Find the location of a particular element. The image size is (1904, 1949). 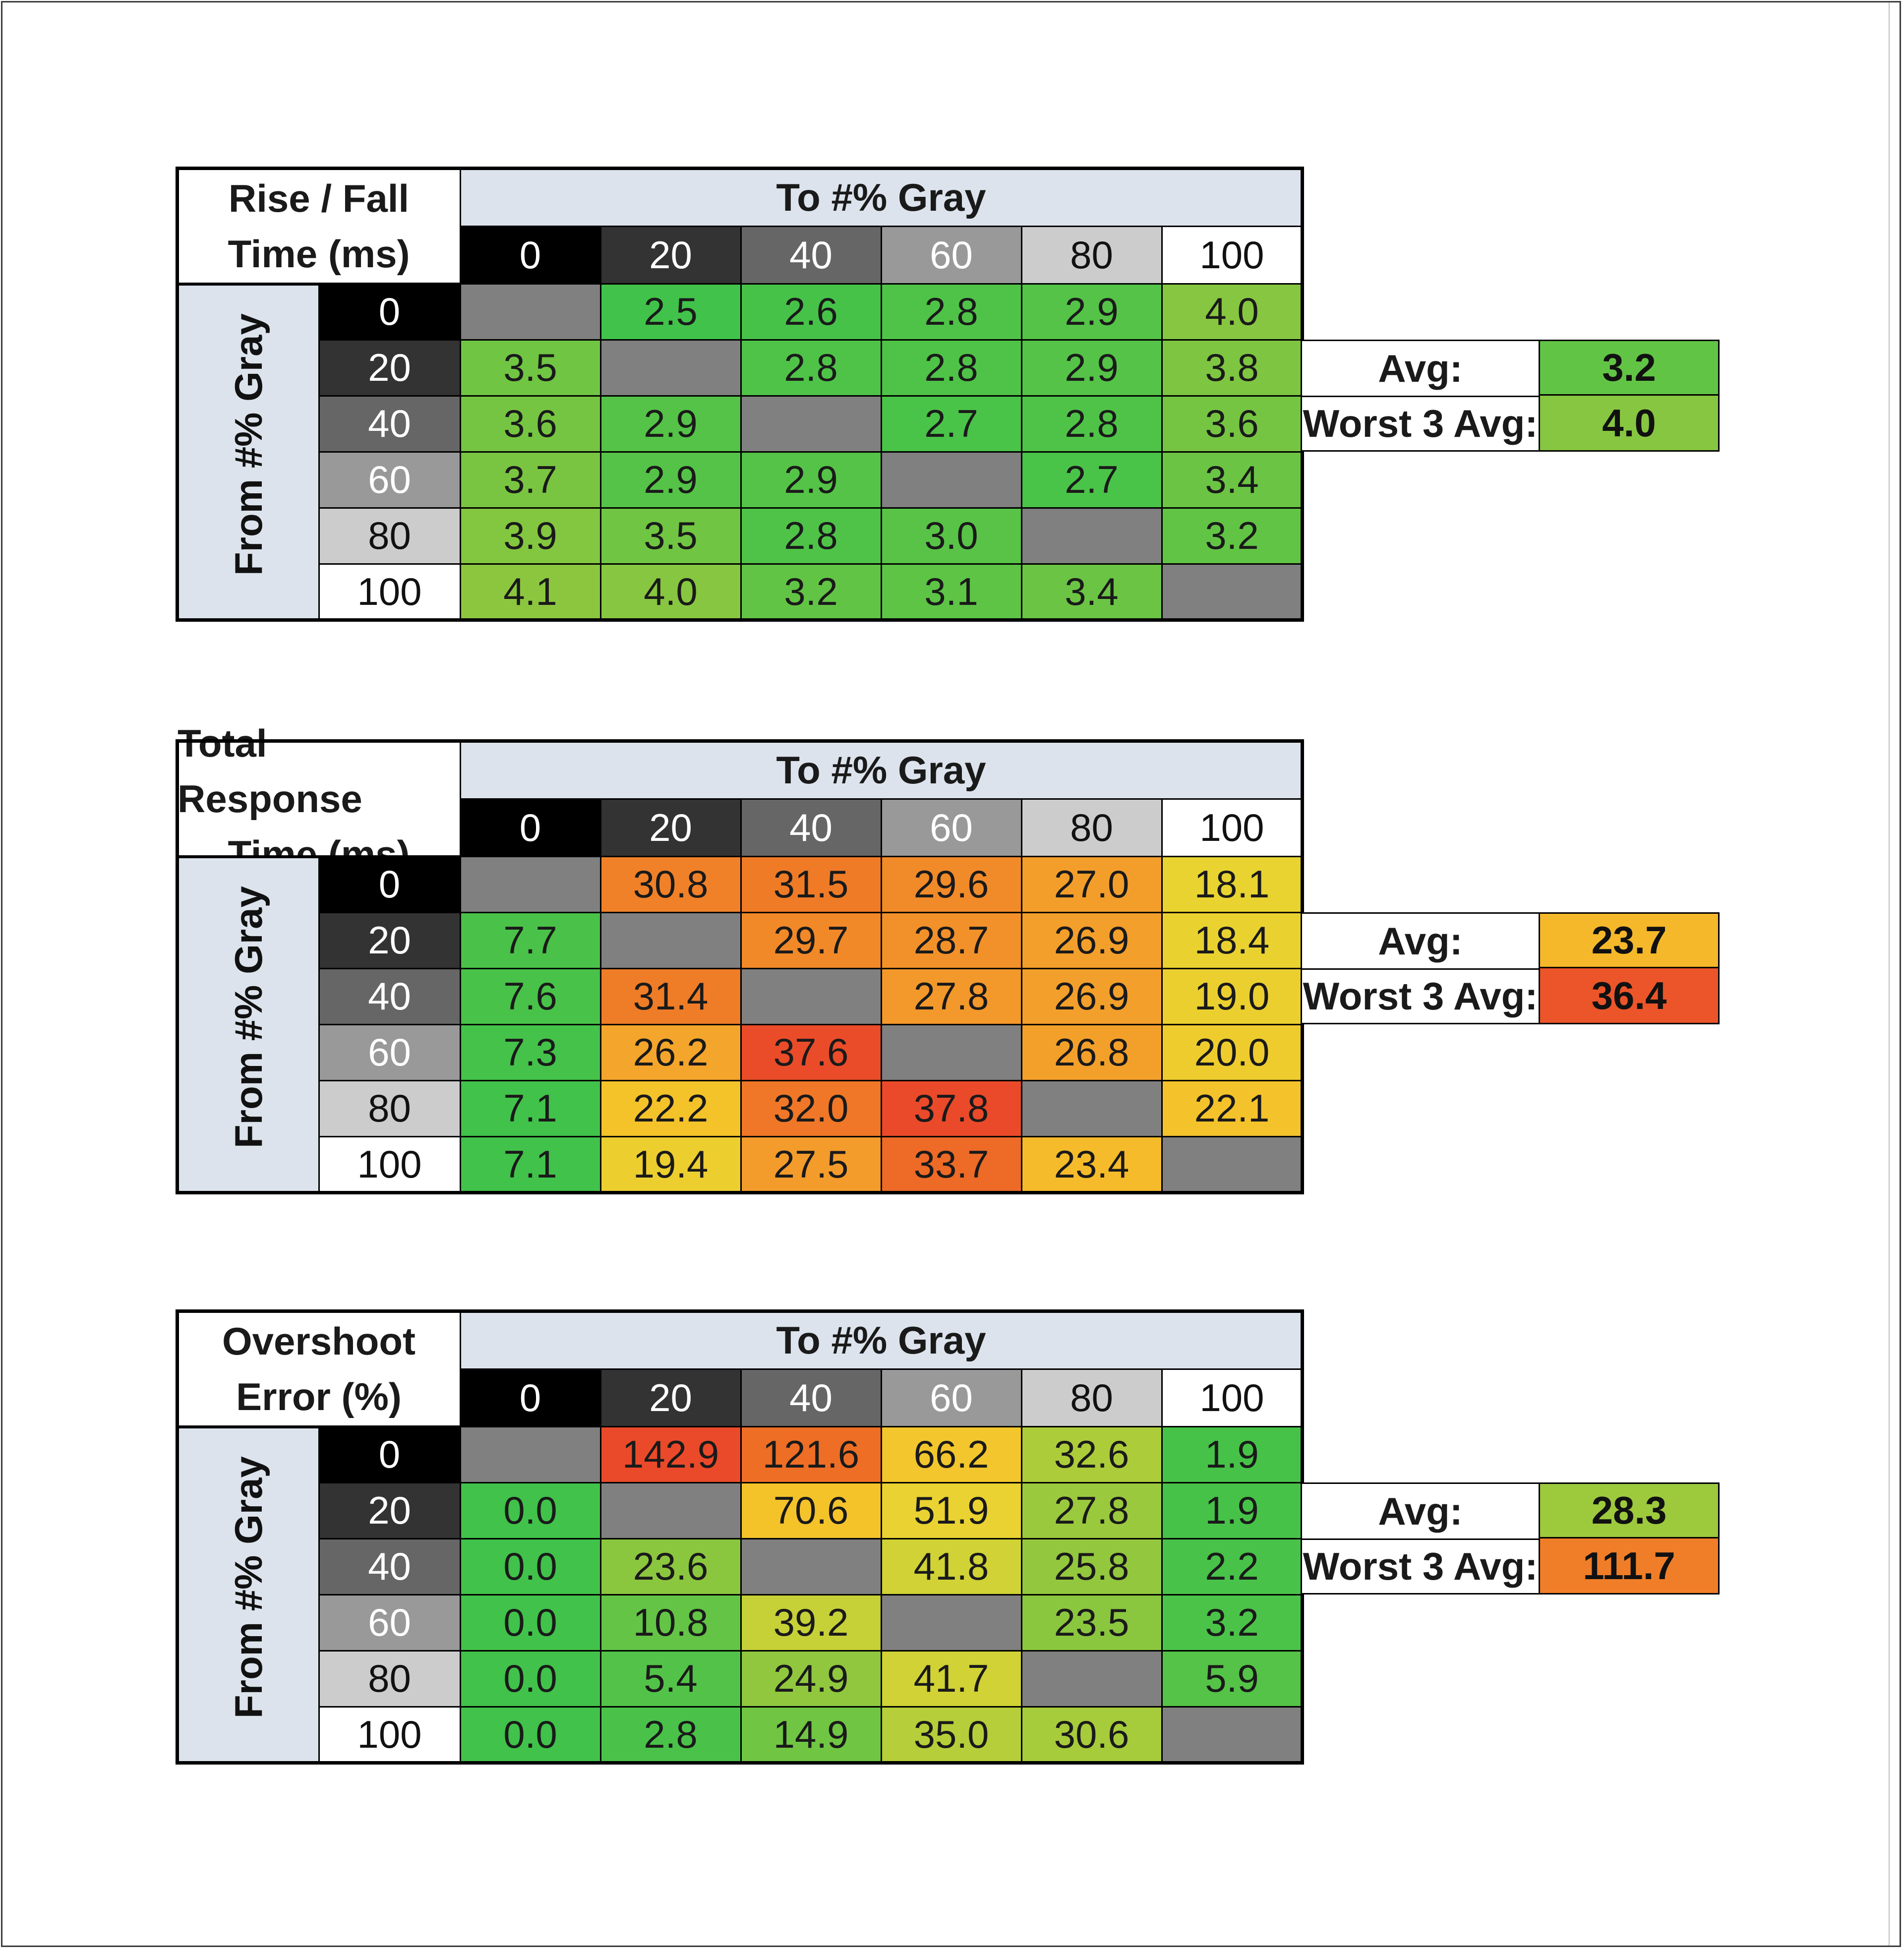

heatmap-cell: 5.9 is located at coordinates (1232, 1679).